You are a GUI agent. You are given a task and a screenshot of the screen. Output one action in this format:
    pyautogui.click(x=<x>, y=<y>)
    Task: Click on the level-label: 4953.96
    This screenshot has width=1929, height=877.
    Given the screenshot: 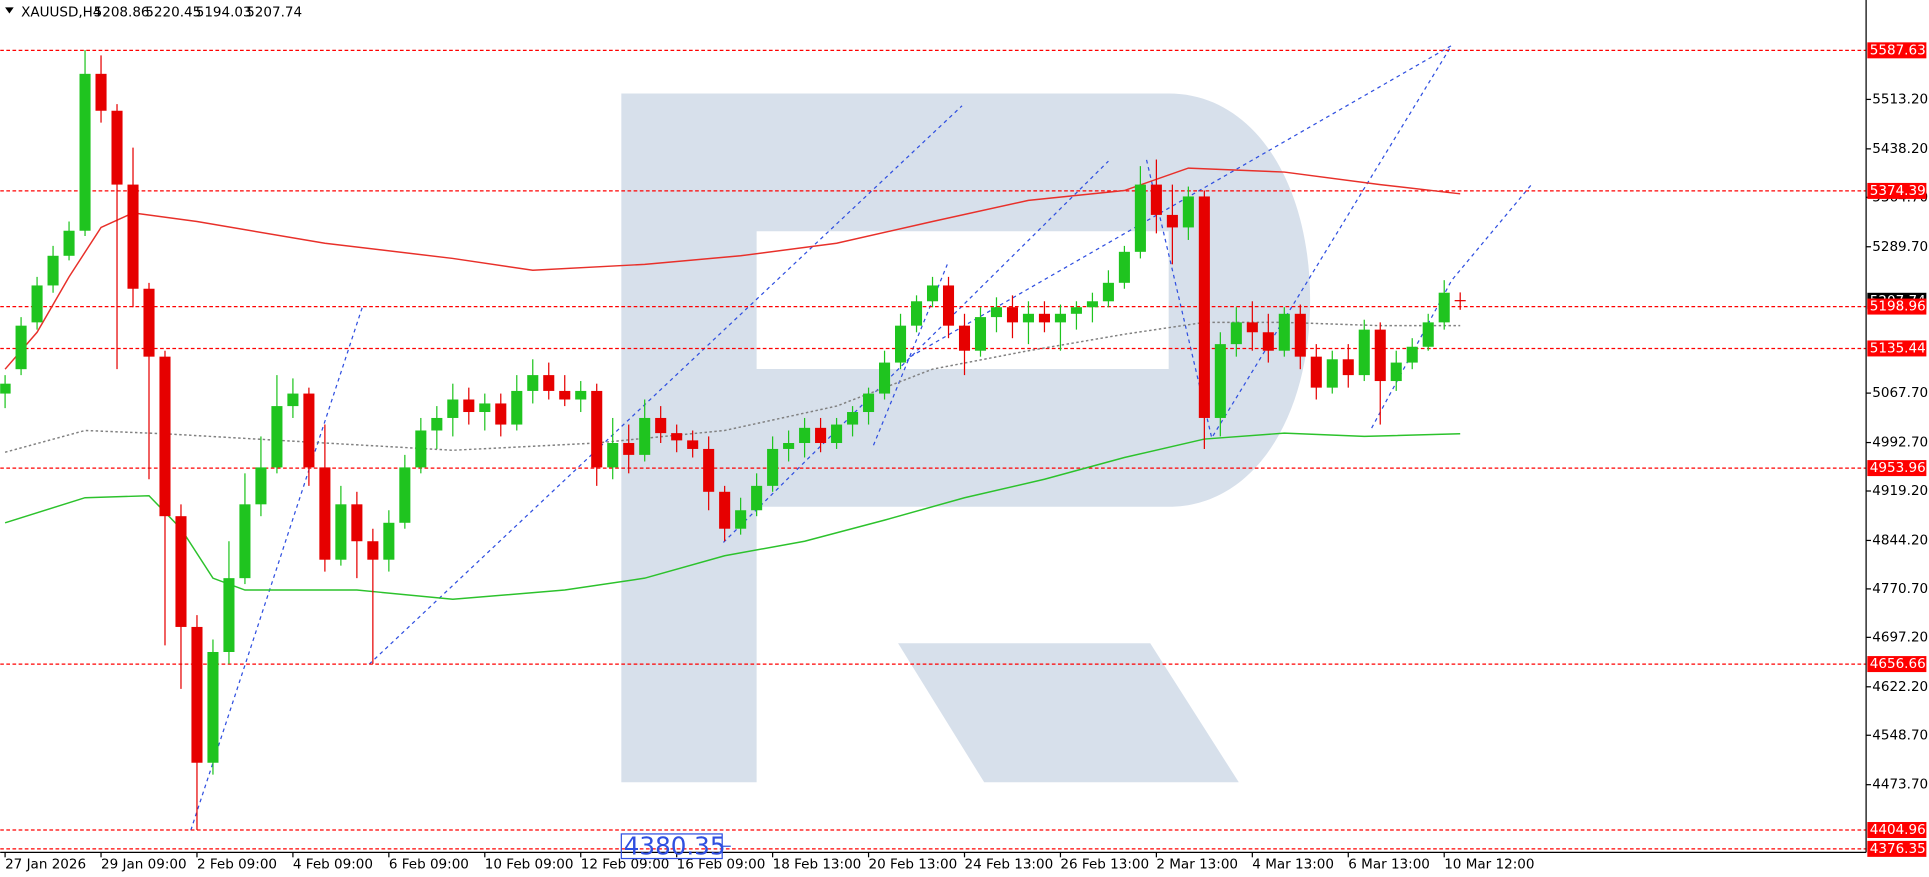 What is the action you would take?
    pyautogui.click(x=1898, y=468)
    